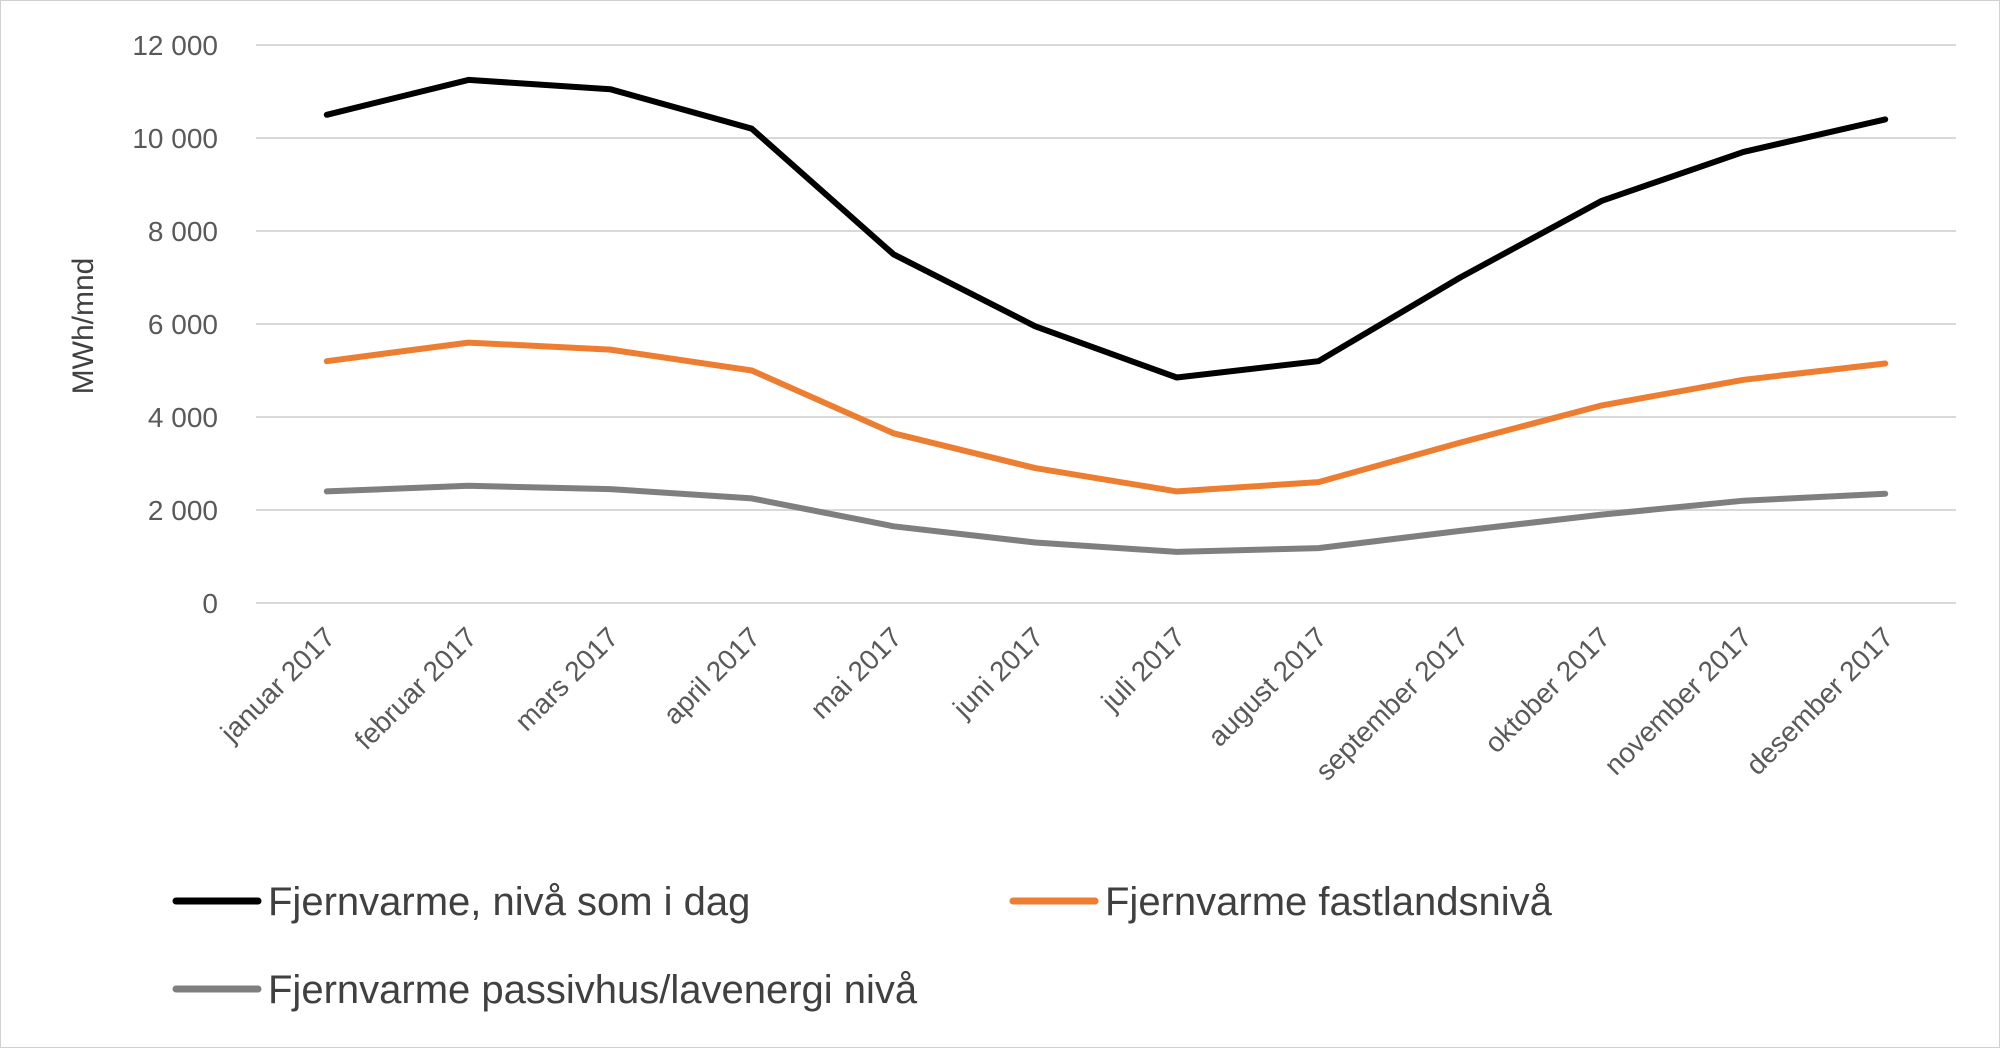 The width and height of the screenshot is (2000, 1049). What do you see at coordinates (210, 603) in the screenshot?
I see `y-tick-label: 0` at bounding box center [210, 603].